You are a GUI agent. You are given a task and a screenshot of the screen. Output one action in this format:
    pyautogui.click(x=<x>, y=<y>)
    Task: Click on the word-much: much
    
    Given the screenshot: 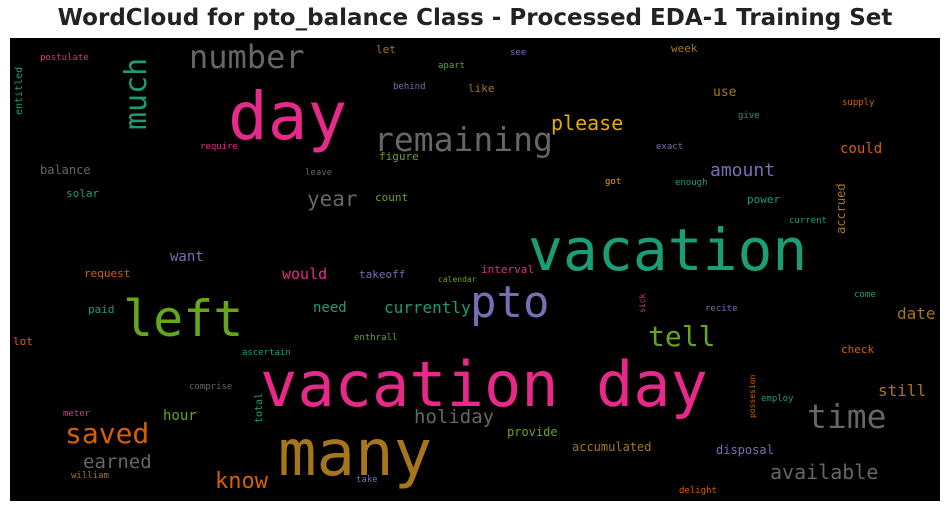 What is the action you would take?
    pyautogui.click(x=136, y=94)
    